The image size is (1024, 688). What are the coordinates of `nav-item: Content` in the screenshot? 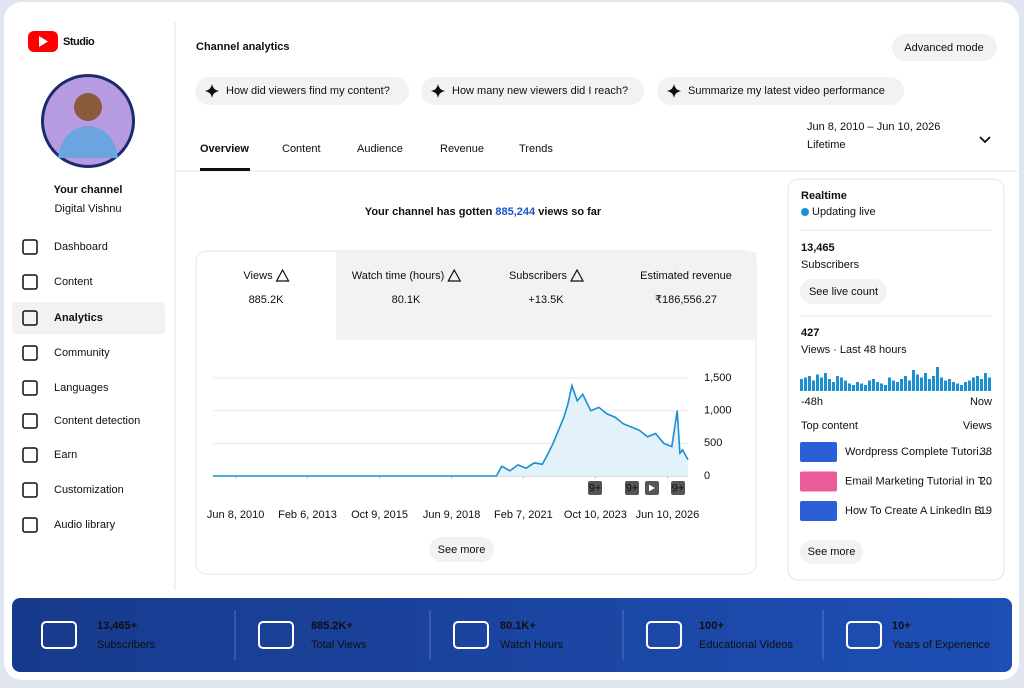 It's located at (73, 282).